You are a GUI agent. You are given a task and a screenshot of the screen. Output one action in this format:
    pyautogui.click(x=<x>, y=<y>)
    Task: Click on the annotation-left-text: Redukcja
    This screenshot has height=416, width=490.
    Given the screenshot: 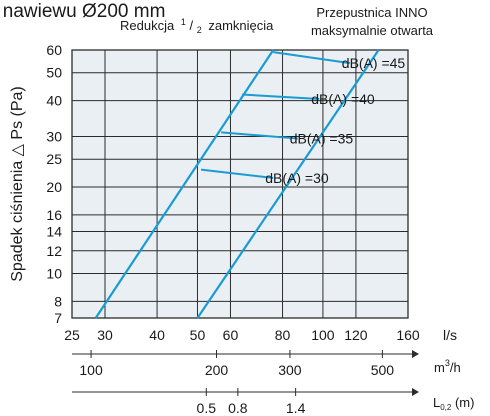 What is the action you would take?
    pyautogui.click(x=147, y=25)
    